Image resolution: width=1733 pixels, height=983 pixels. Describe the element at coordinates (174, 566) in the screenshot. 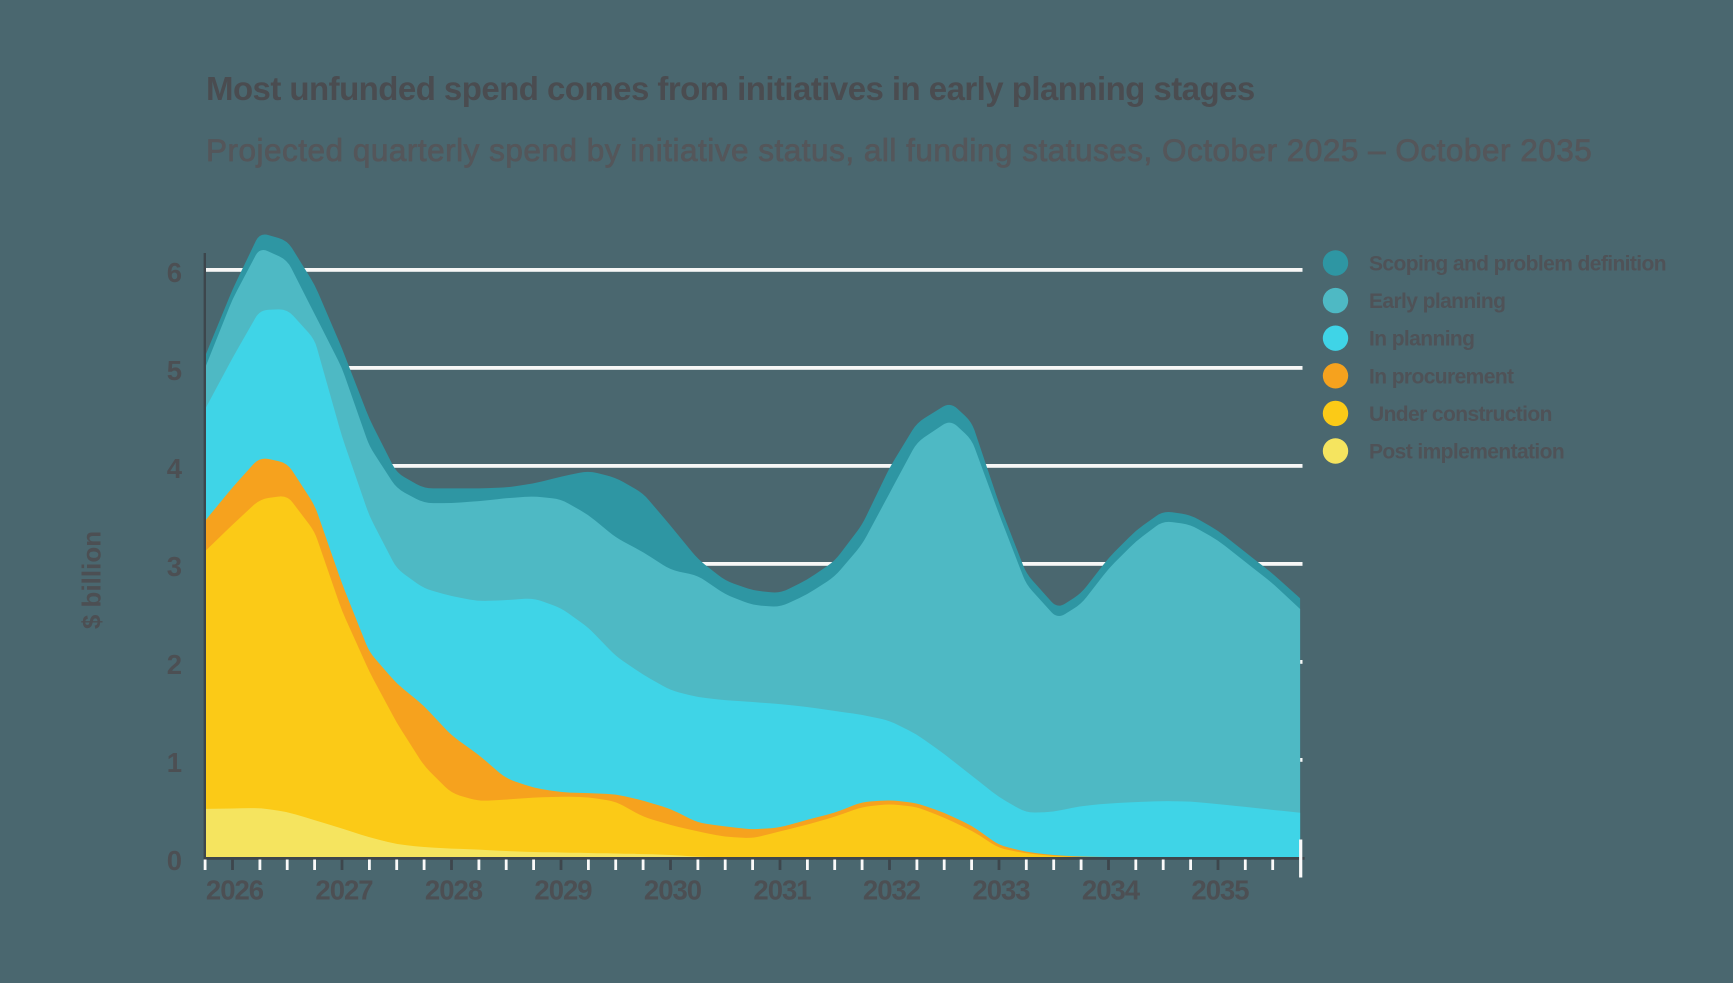

I see `svg-text: 3` at that location.